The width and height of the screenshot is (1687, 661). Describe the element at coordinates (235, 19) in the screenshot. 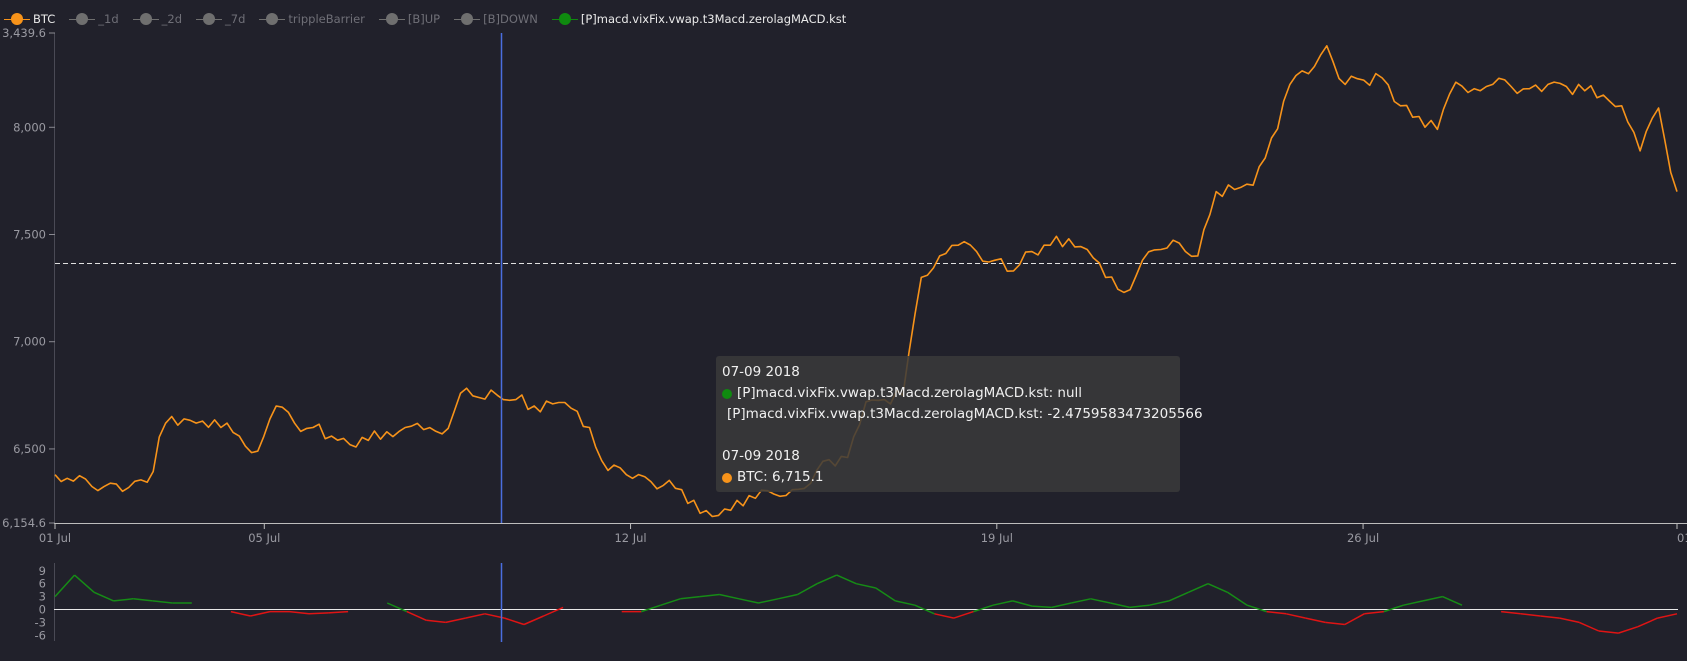

I see `legend-label: _7d` at that location.